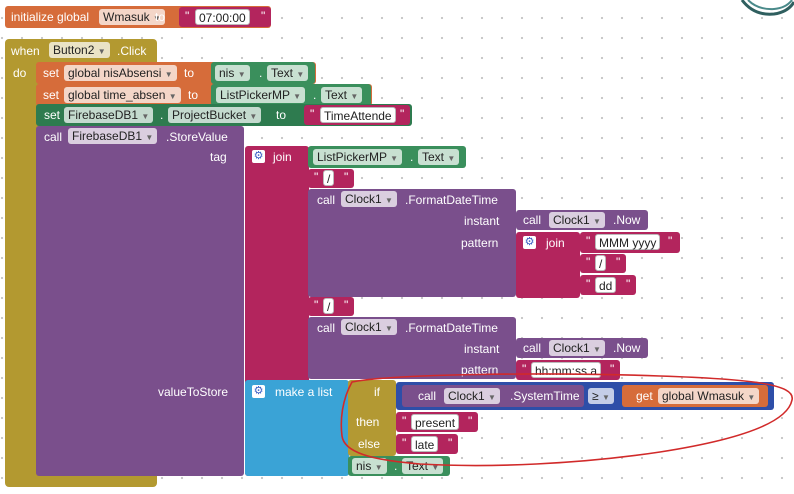 The width and height of the screenshot is (794, 494). Describe the element at coordinates (122, 95) in the screenshot. I see `var-name-field: global time_absen ▼` at that location.